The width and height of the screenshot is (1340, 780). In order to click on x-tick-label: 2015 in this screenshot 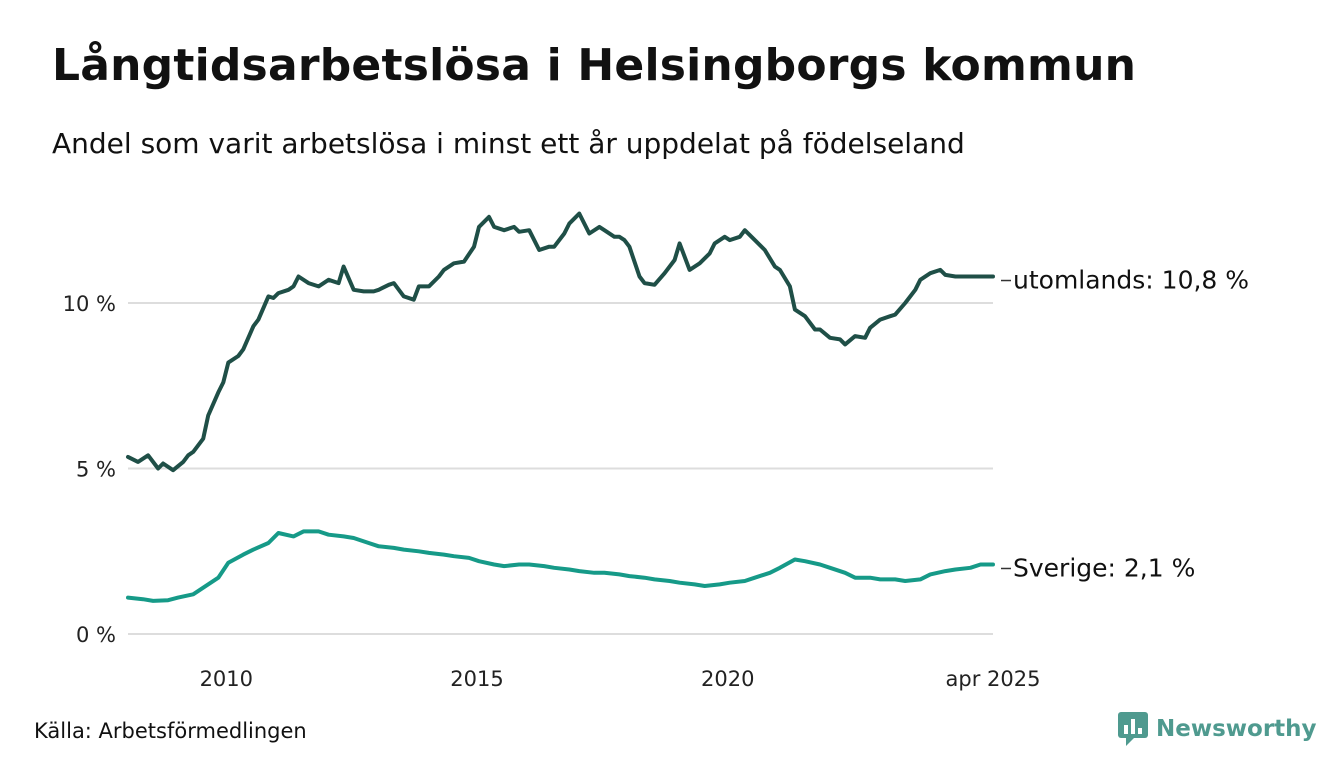, I will do `click(476, 679)`.